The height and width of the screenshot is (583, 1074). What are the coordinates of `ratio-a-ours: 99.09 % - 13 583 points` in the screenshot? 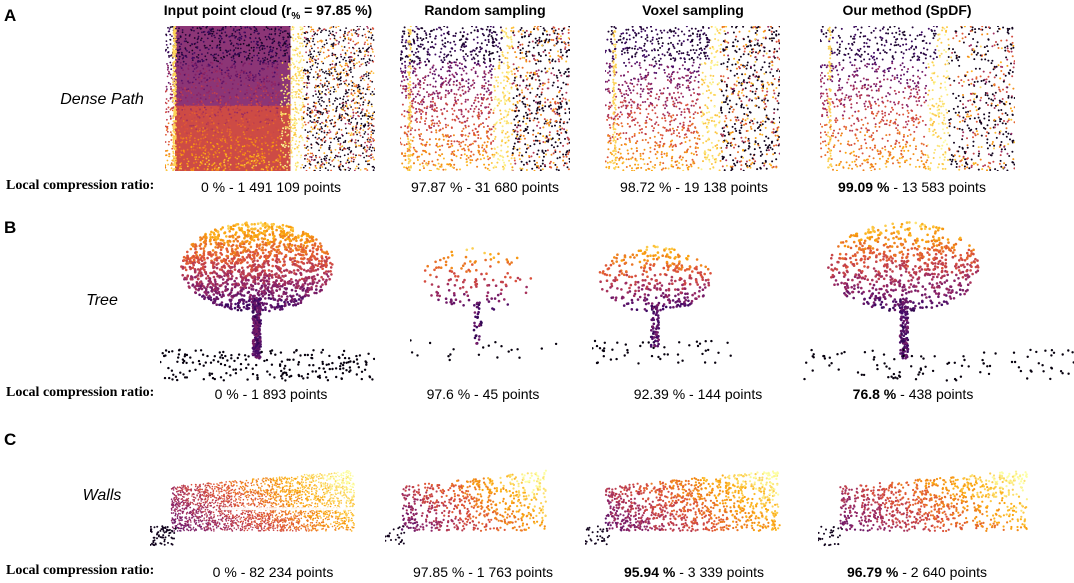 It's located at (912, 187).